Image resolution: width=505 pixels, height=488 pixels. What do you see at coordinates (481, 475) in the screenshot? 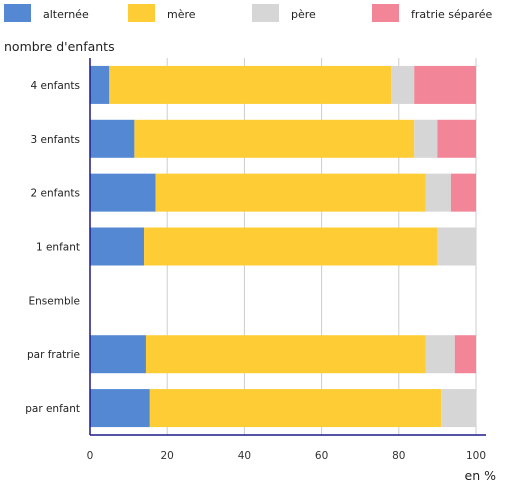
I see `x-axis-title: en %` at bounding box center [481, 475].